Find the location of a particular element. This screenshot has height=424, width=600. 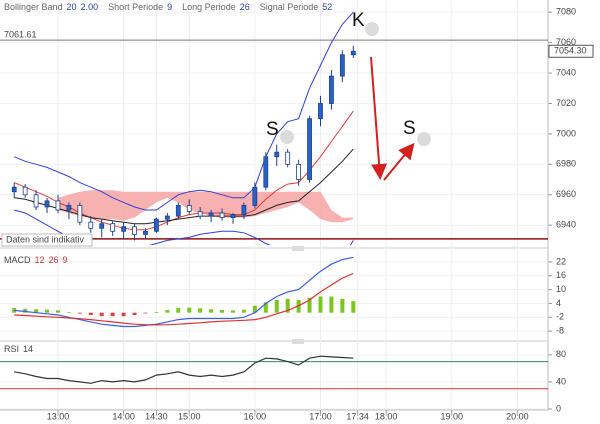

y-tick-label: 7060 is located at coordinates (566, 42).